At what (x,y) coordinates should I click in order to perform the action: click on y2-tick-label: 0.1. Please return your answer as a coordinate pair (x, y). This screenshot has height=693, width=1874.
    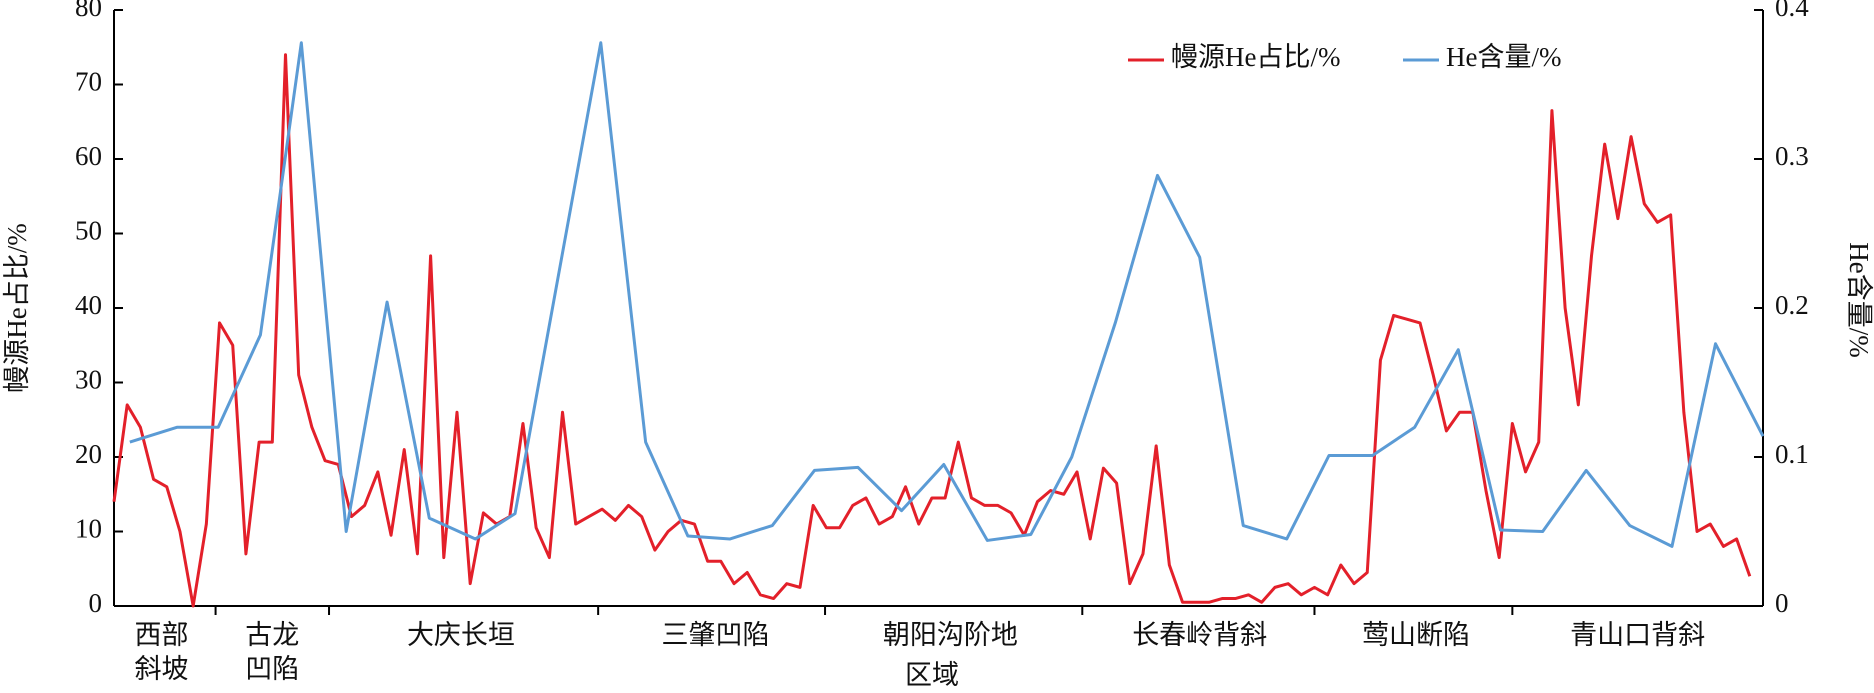
    Looking at the image, I should click on (1792, 454).